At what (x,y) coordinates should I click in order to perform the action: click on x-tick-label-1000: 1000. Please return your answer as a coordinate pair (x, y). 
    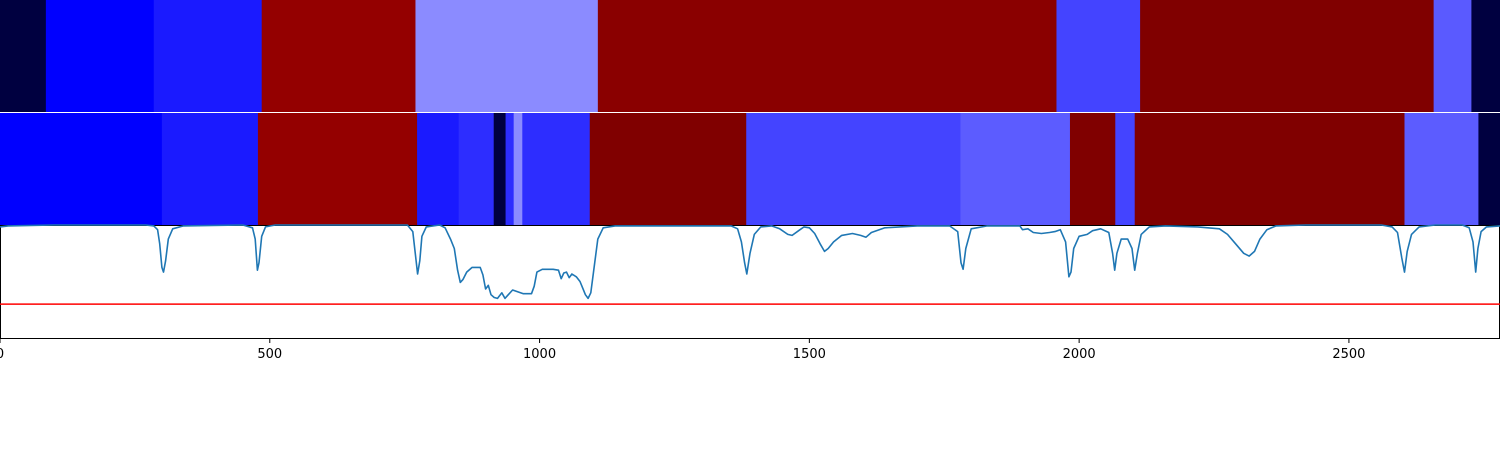
    Looking at the image, I should click on (539, 354).